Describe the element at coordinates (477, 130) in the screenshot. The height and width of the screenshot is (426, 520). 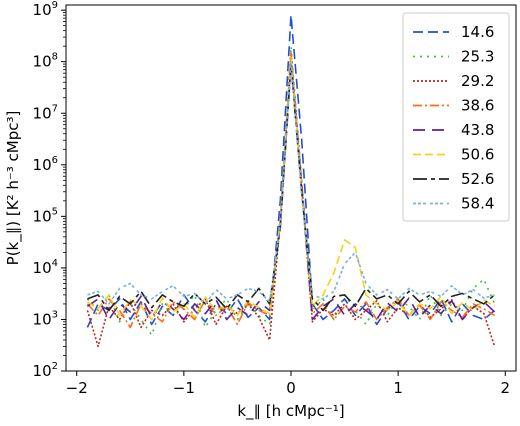
I see `legend-label: 43.8` at that location.